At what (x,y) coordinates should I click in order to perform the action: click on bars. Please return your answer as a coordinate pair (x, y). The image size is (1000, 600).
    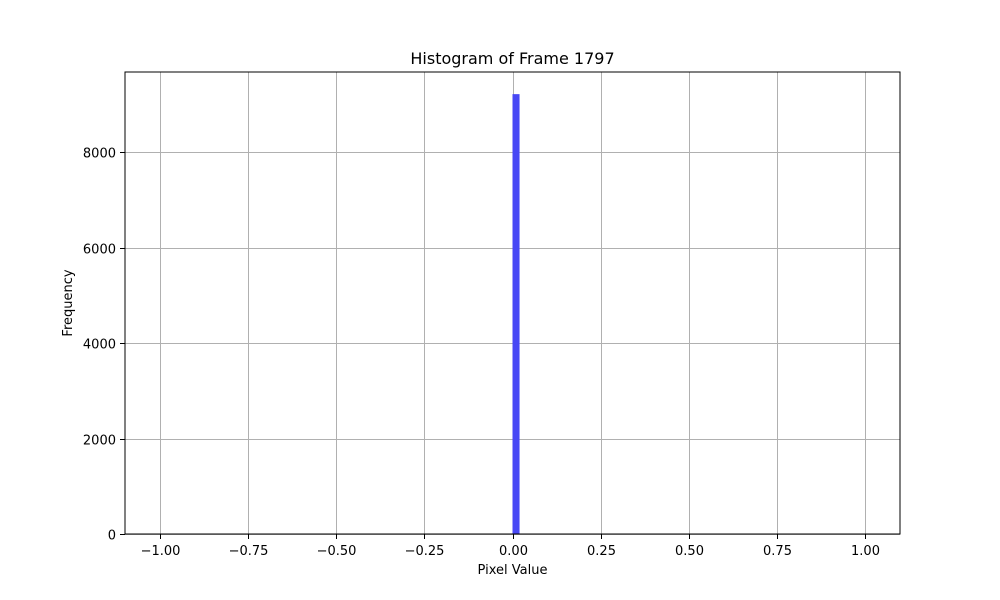
    Looking at the image, I should click on (516, 314).